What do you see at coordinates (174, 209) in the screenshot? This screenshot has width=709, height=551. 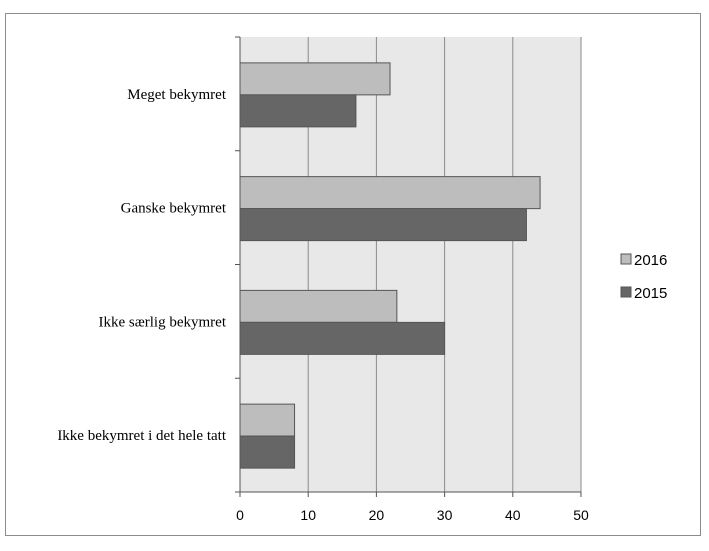 I see `category-label: Ganske bekymret` at bounding box center [174, 209].